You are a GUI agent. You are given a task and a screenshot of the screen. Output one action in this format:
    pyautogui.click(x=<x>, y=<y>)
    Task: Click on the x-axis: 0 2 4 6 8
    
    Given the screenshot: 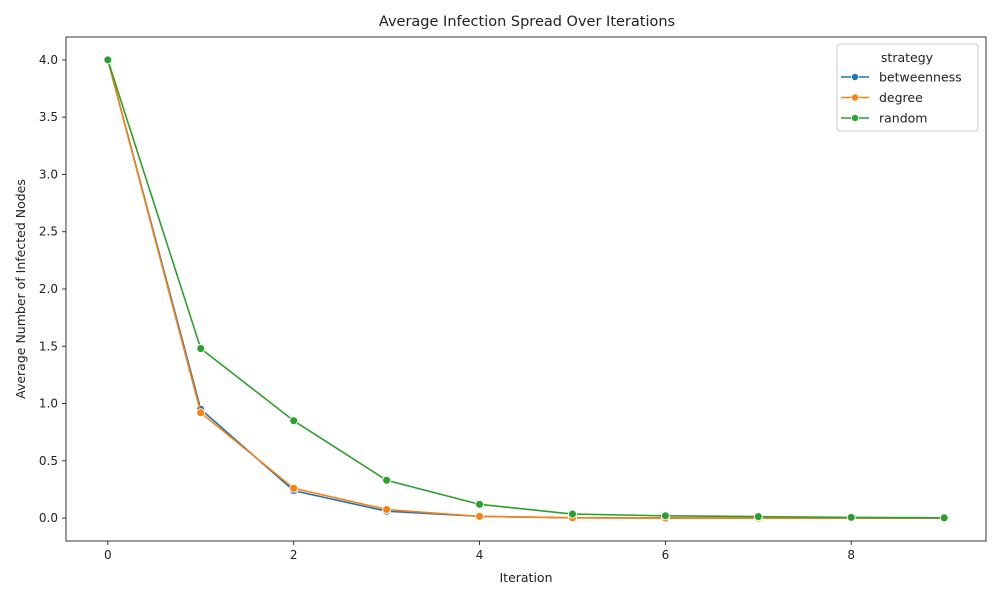 What is the action you would take?
    pyautogui.click(x=479, y=551)
    